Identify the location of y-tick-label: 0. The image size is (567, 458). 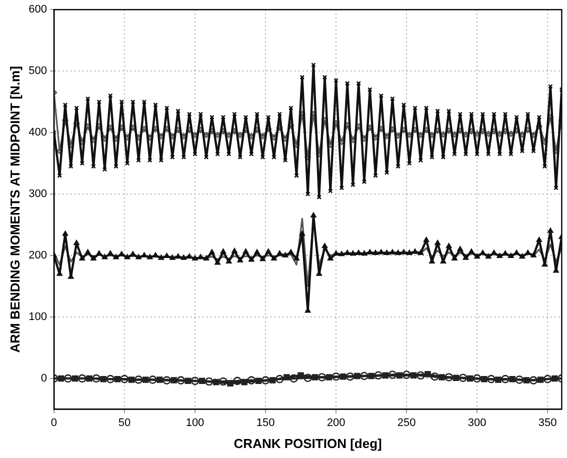
(43, 378).